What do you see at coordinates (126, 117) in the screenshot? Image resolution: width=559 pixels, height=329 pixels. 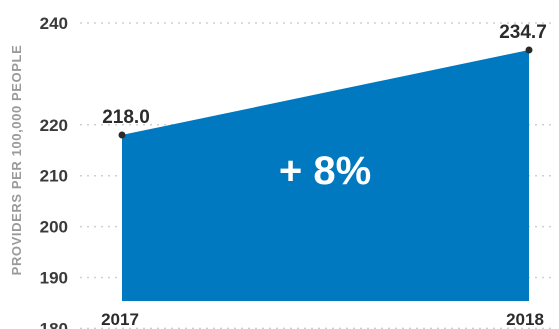 I see `data-label-2017: 218.0` at bounding box center [126, 117].